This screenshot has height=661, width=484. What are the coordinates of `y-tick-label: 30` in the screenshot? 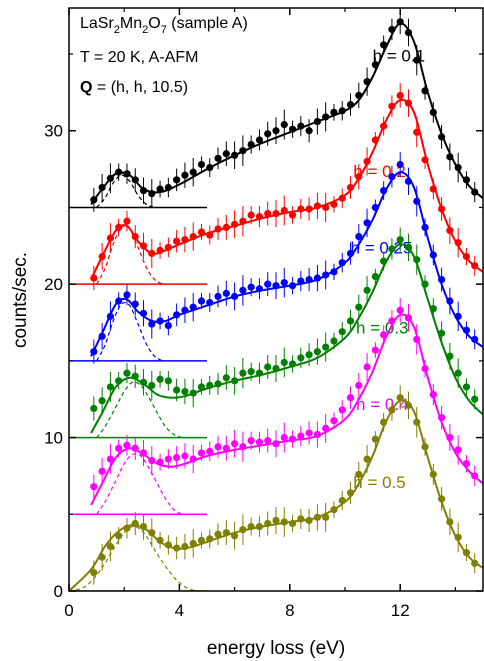 It's located at (53, 131).